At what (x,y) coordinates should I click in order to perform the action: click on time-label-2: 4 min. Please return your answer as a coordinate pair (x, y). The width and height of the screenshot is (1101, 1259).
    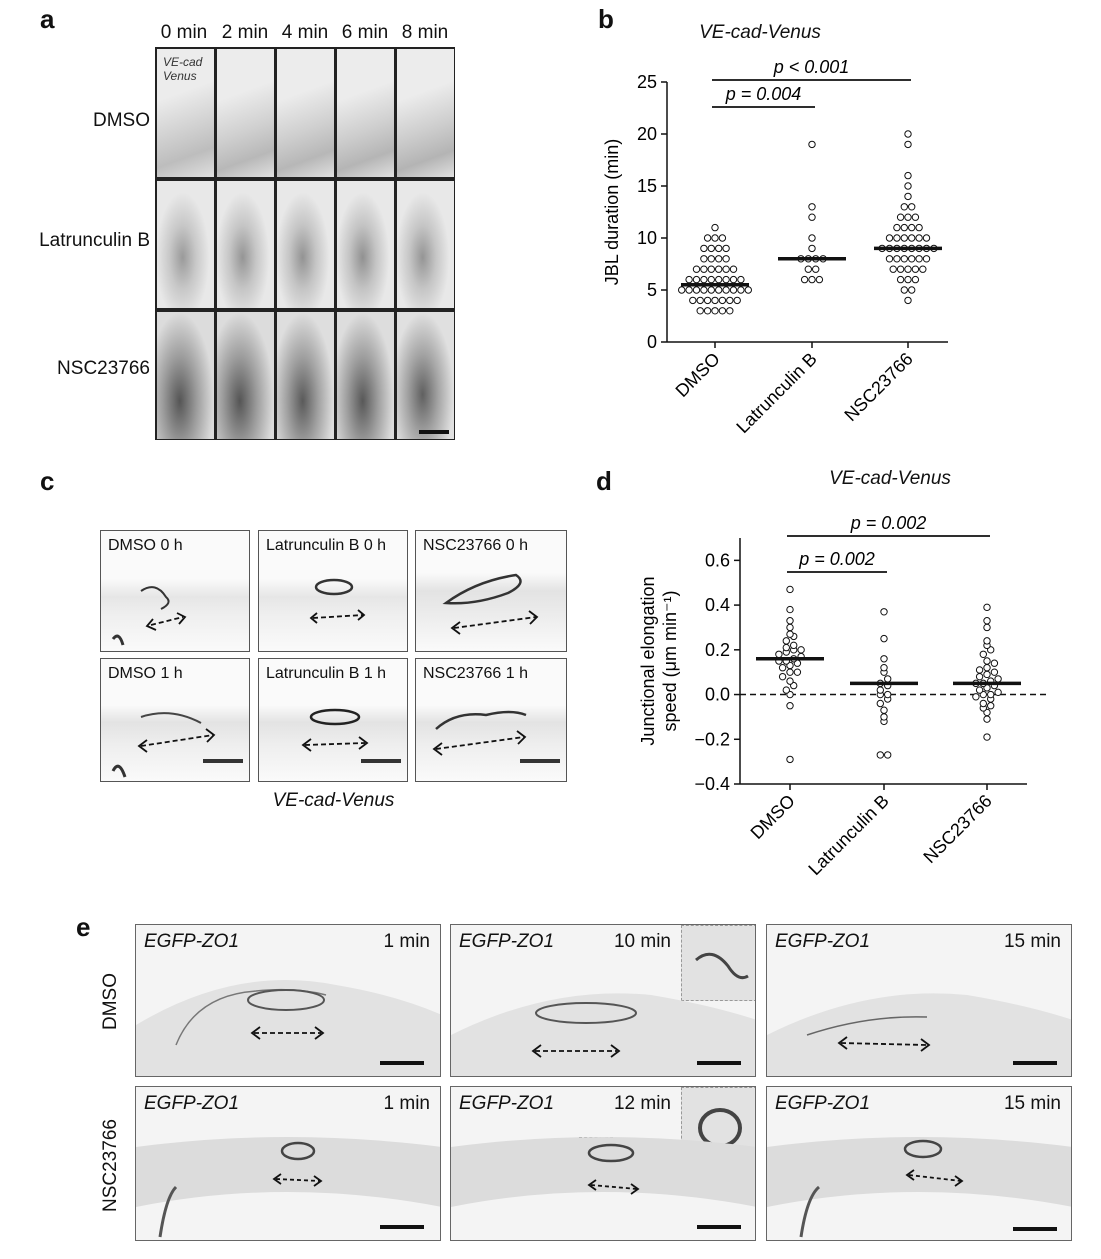
    Looking at the image, I should click on (305, 32).